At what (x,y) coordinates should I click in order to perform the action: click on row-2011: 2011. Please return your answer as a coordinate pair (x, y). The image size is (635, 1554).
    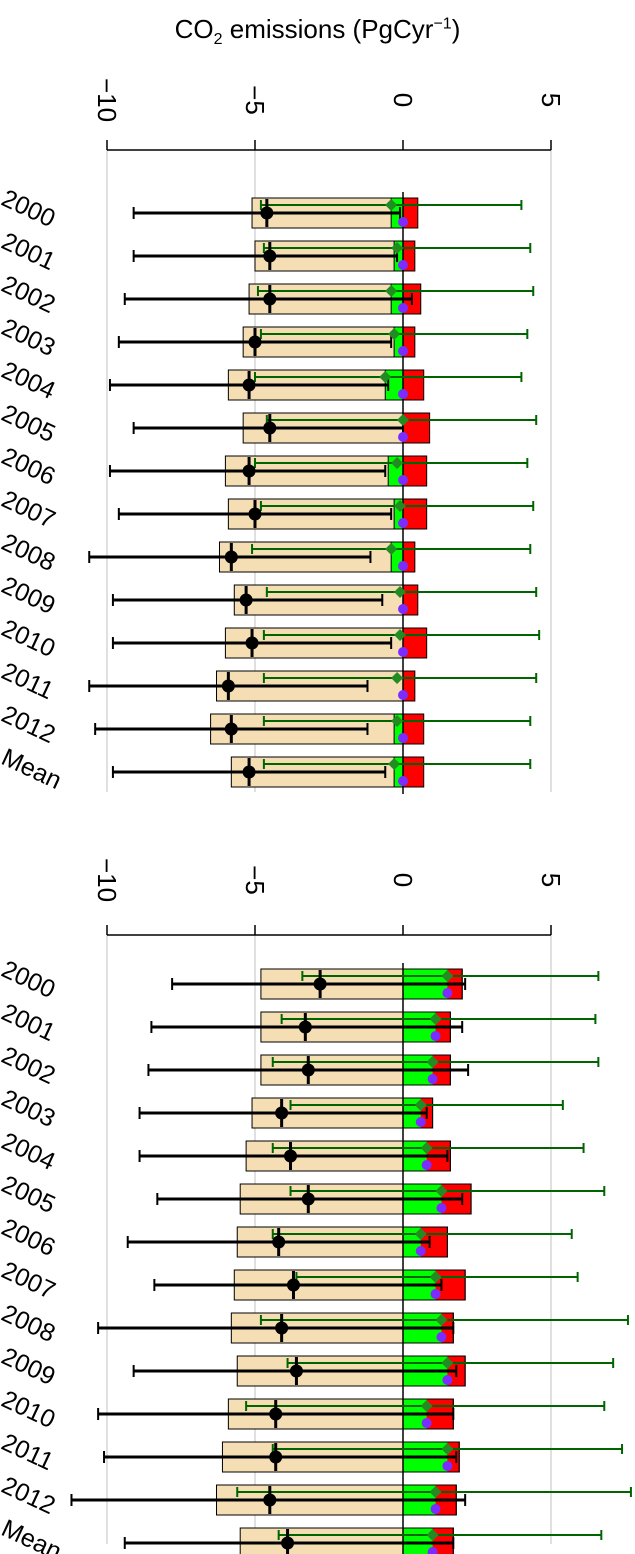
    Looking at the image, I should click on (312, 1453).